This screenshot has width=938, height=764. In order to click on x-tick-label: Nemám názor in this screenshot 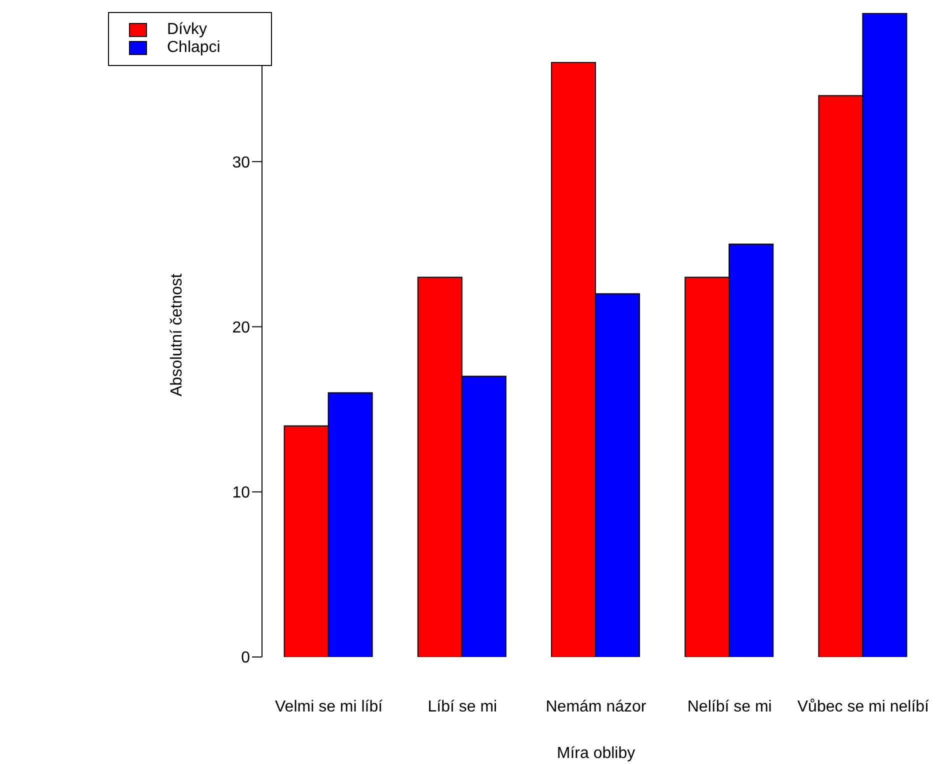, I will do `click(596, 707)`.